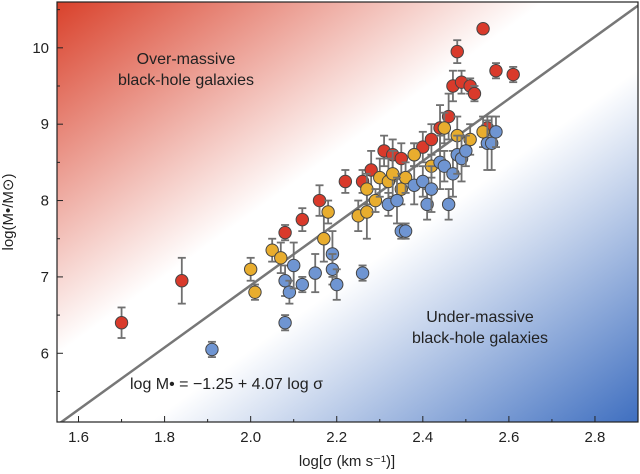  What do you see at coordinates (45, 353) in the screenshot?
I see `y-tick-label: 6` at bounding box center [45, 353].